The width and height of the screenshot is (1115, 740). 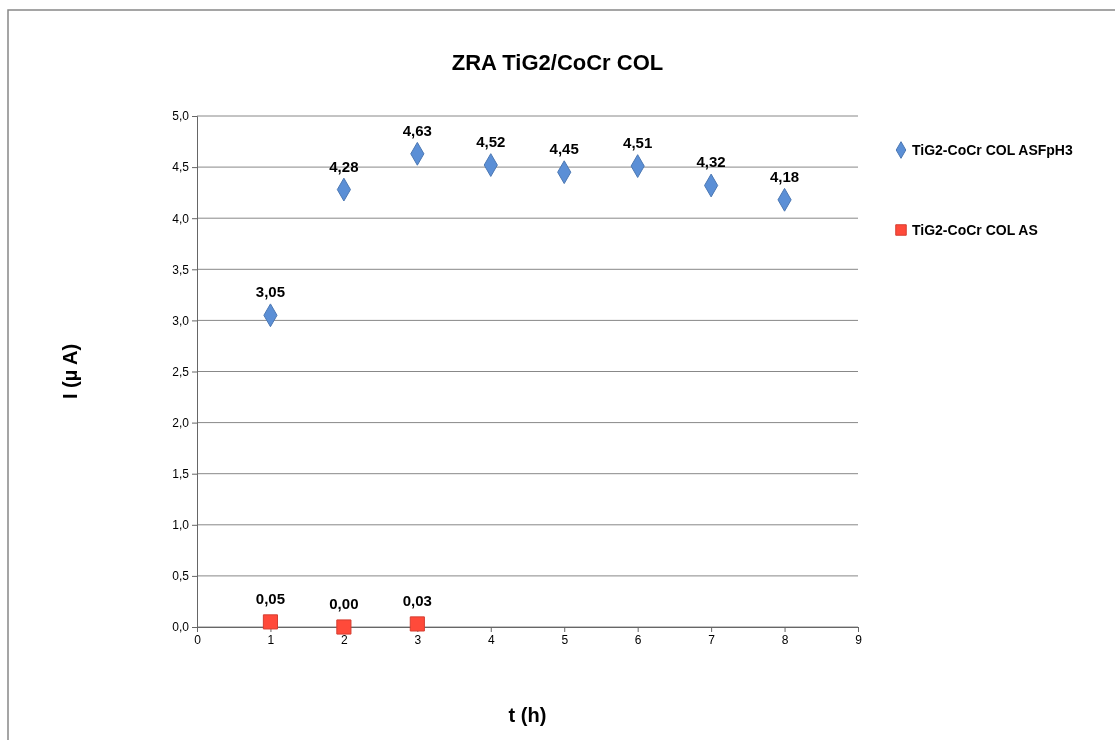 I want to click on data-label: 0,05, so click(x=270, y=598).